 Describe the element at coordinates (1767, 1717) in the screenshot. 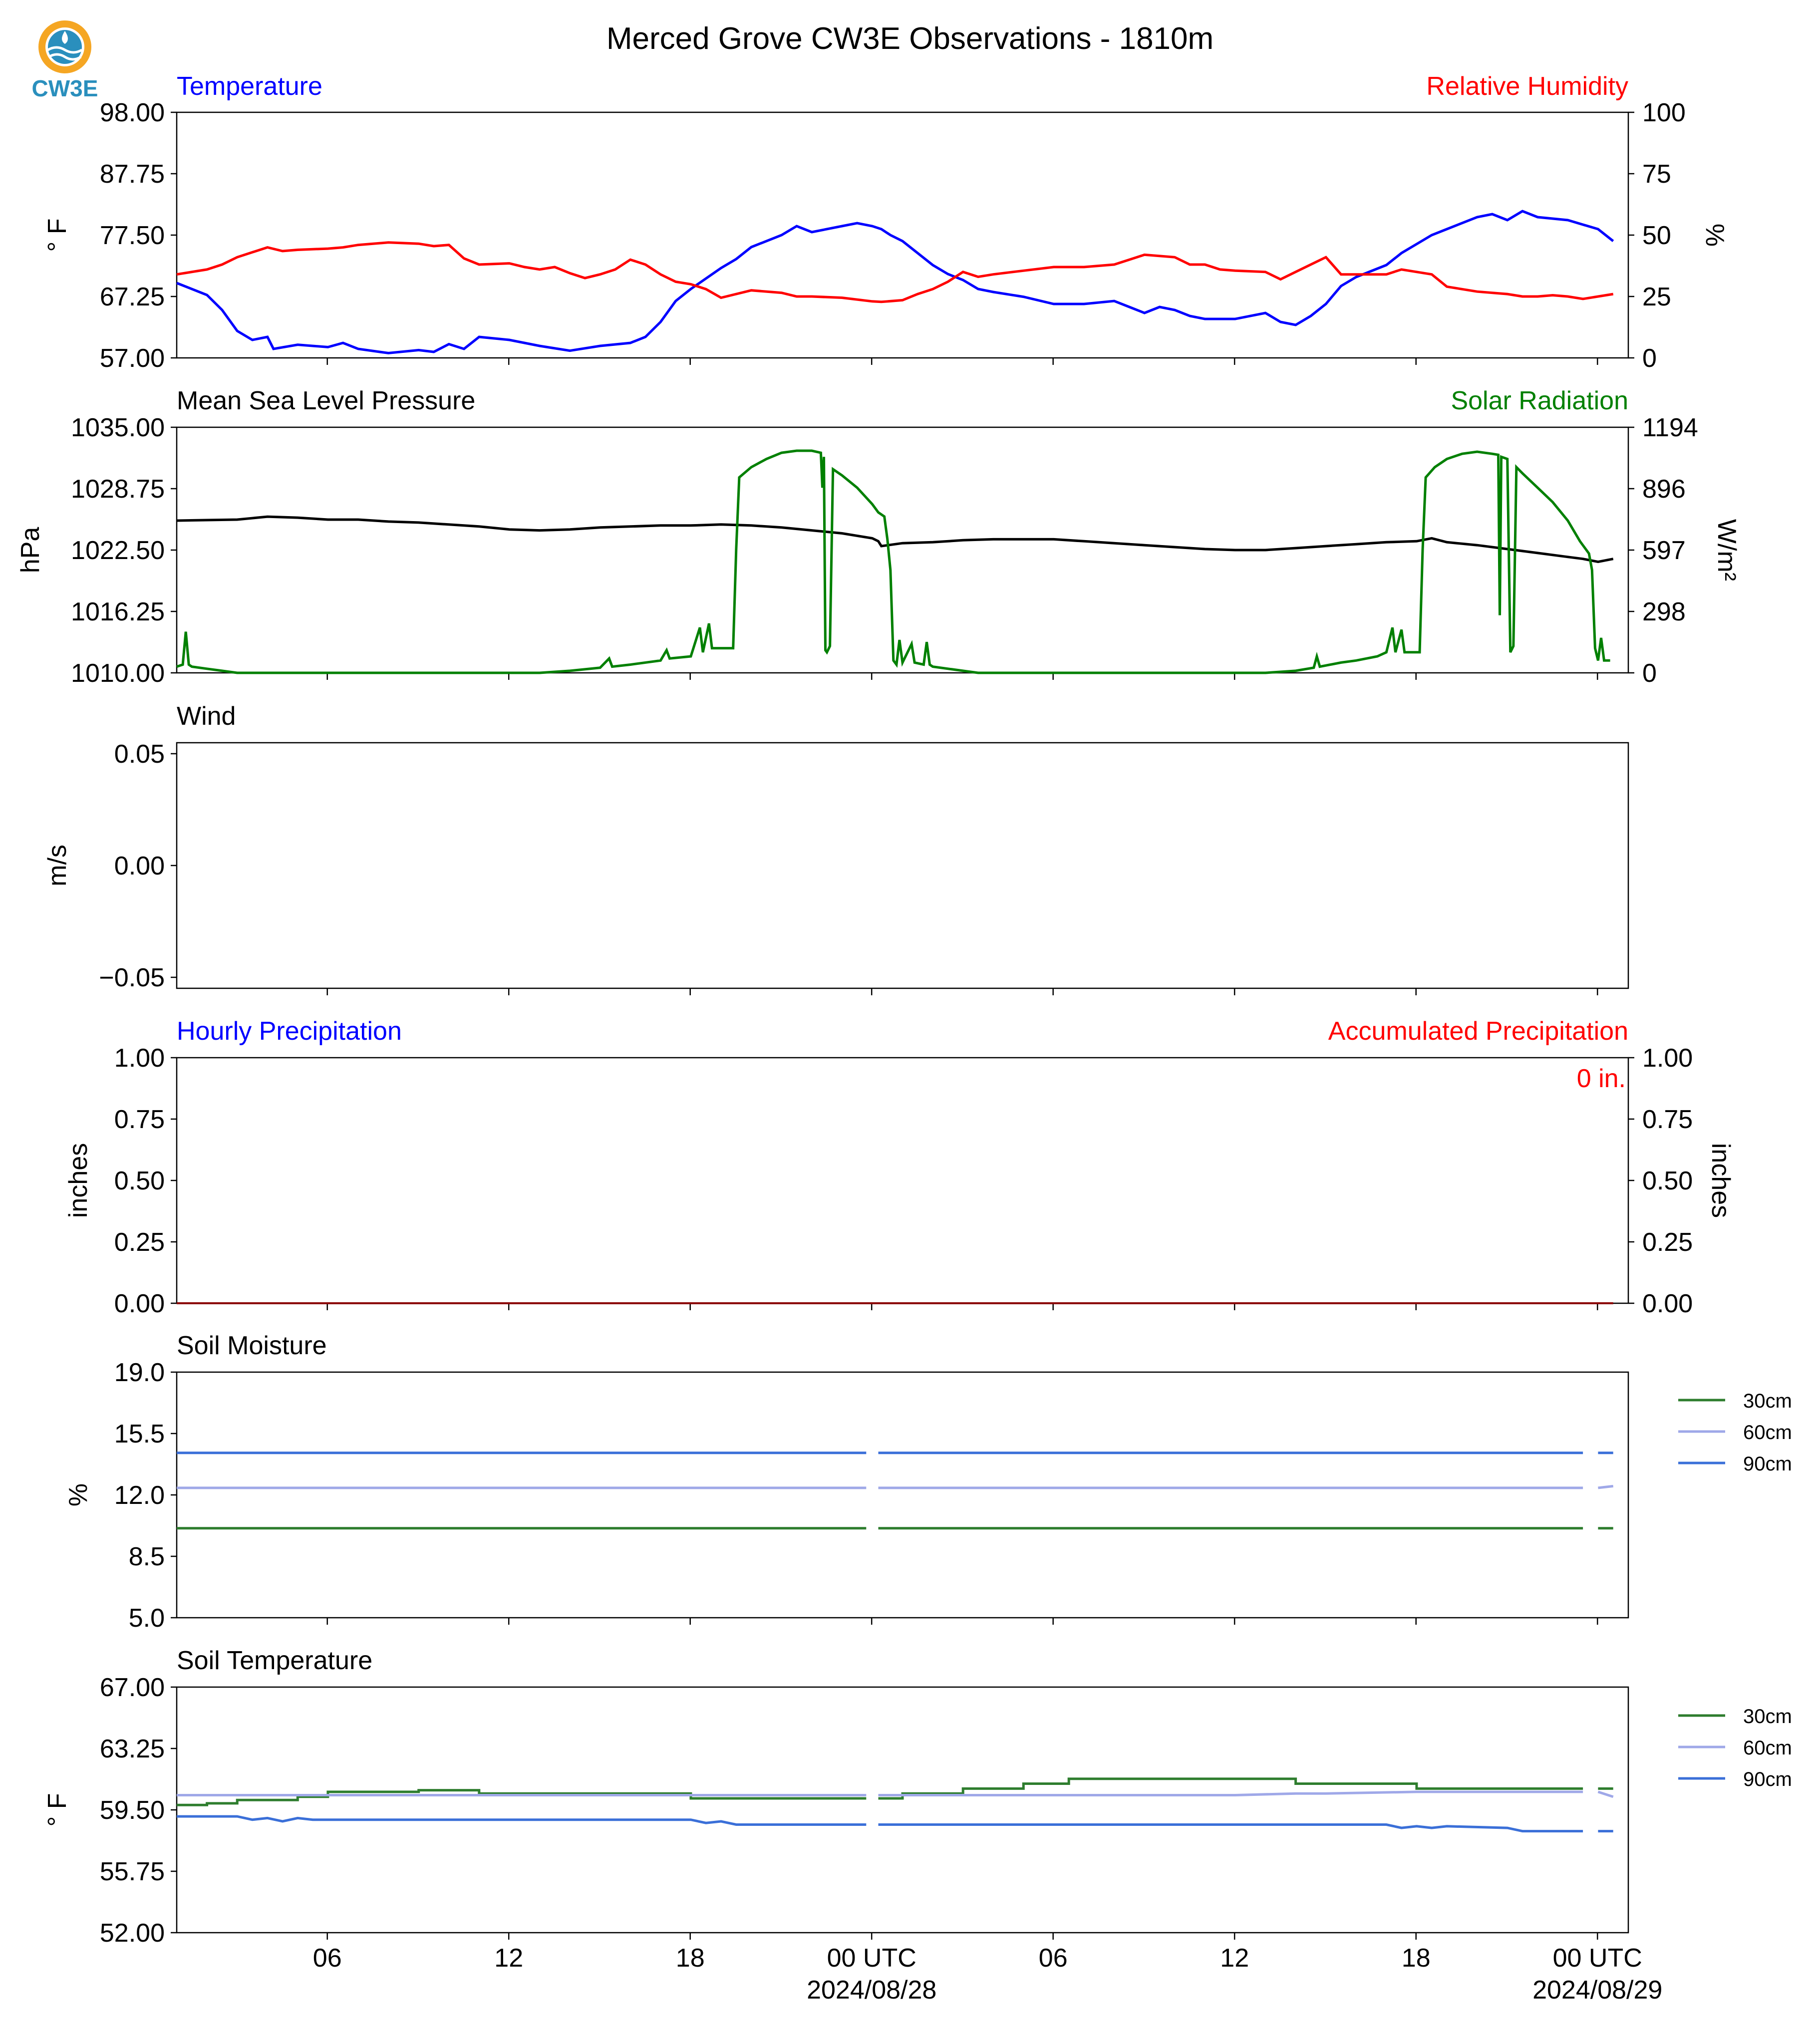

I see `legend-label: 30cm` at that location.